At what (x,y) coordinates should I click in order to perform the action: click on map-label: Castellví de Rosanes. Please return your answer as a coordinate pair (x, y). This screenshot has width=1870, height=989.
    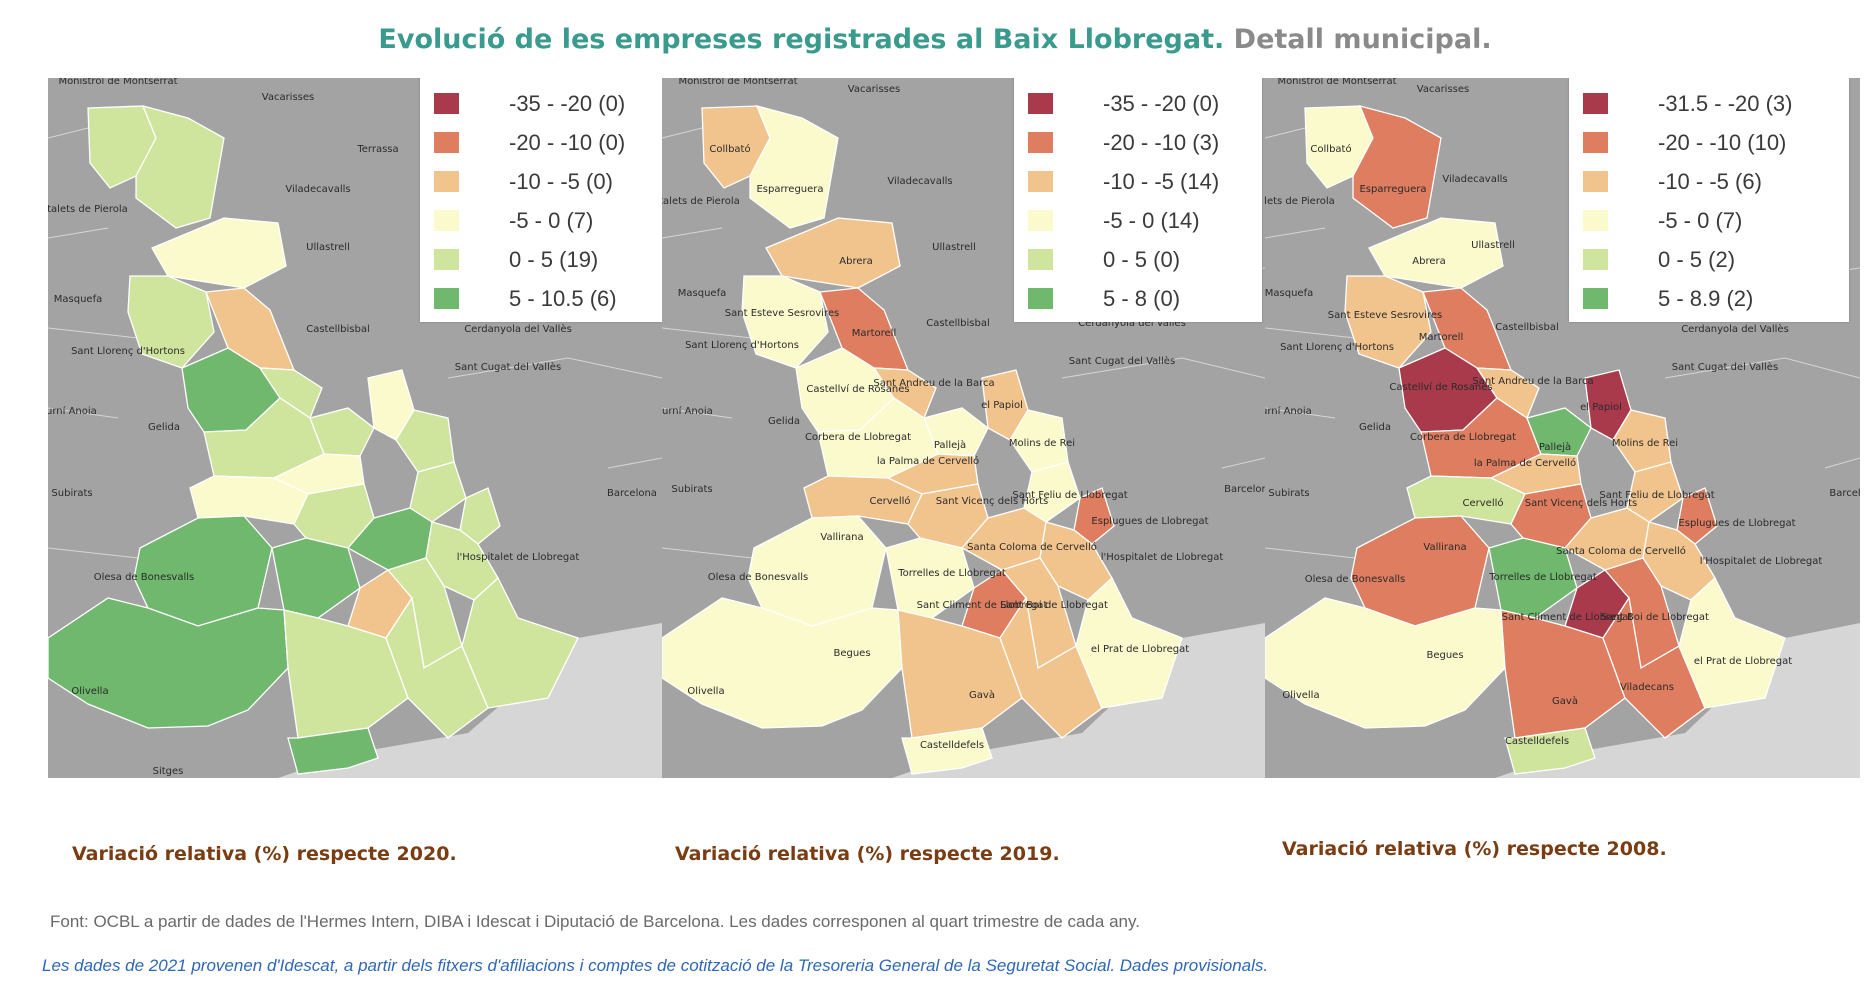
    Looking at the image, I should click on (1440, 387).